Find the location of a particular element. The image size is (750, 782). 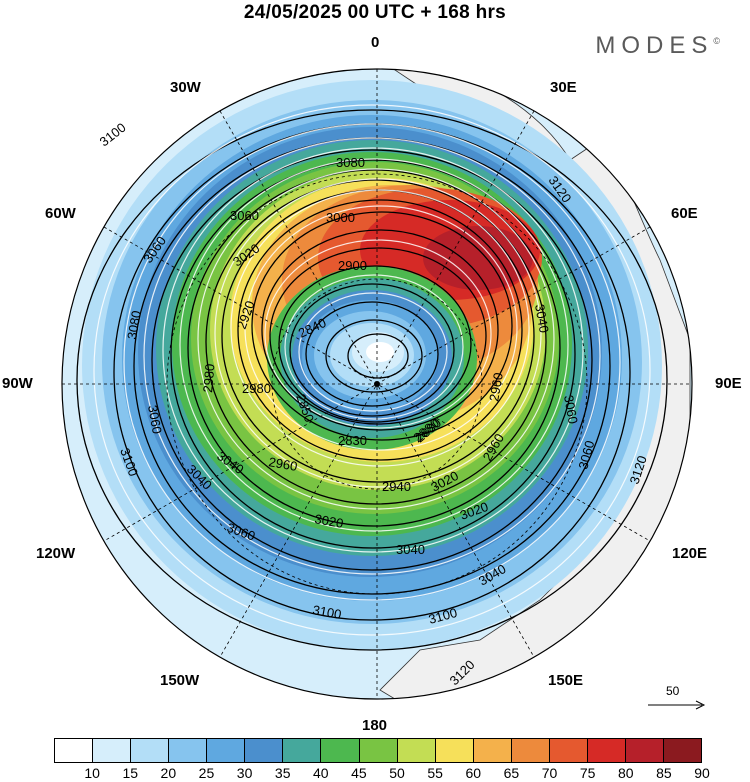

copyright-mark: © is located at coordinates (716, 41).